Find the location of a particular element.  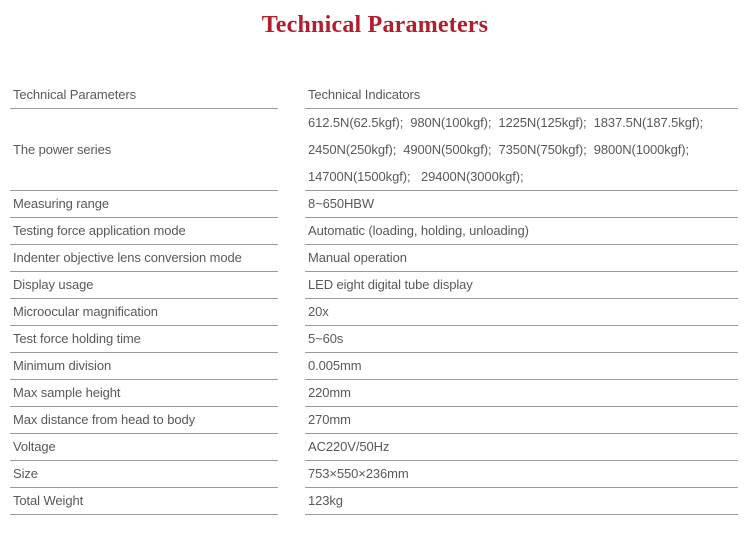

param-label: Microocular magnification is located at coordinates (144, 312).